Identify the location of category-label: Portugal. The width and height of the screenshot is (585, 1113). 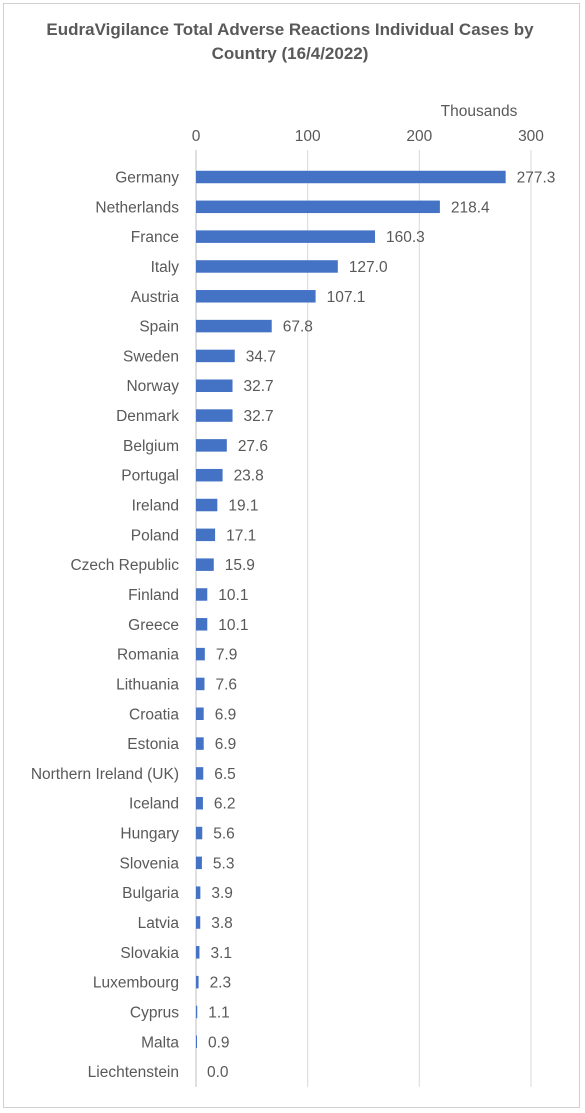
(150, 476).